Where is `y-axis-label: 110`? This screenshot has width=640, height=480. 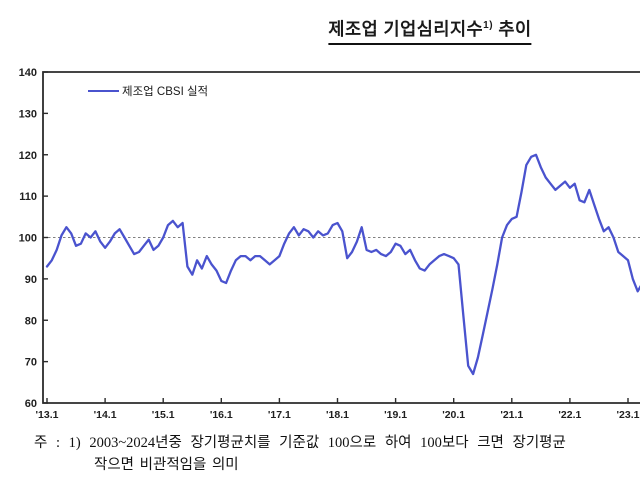 y-axis-label: 110 is located at coordinates (28, 197).